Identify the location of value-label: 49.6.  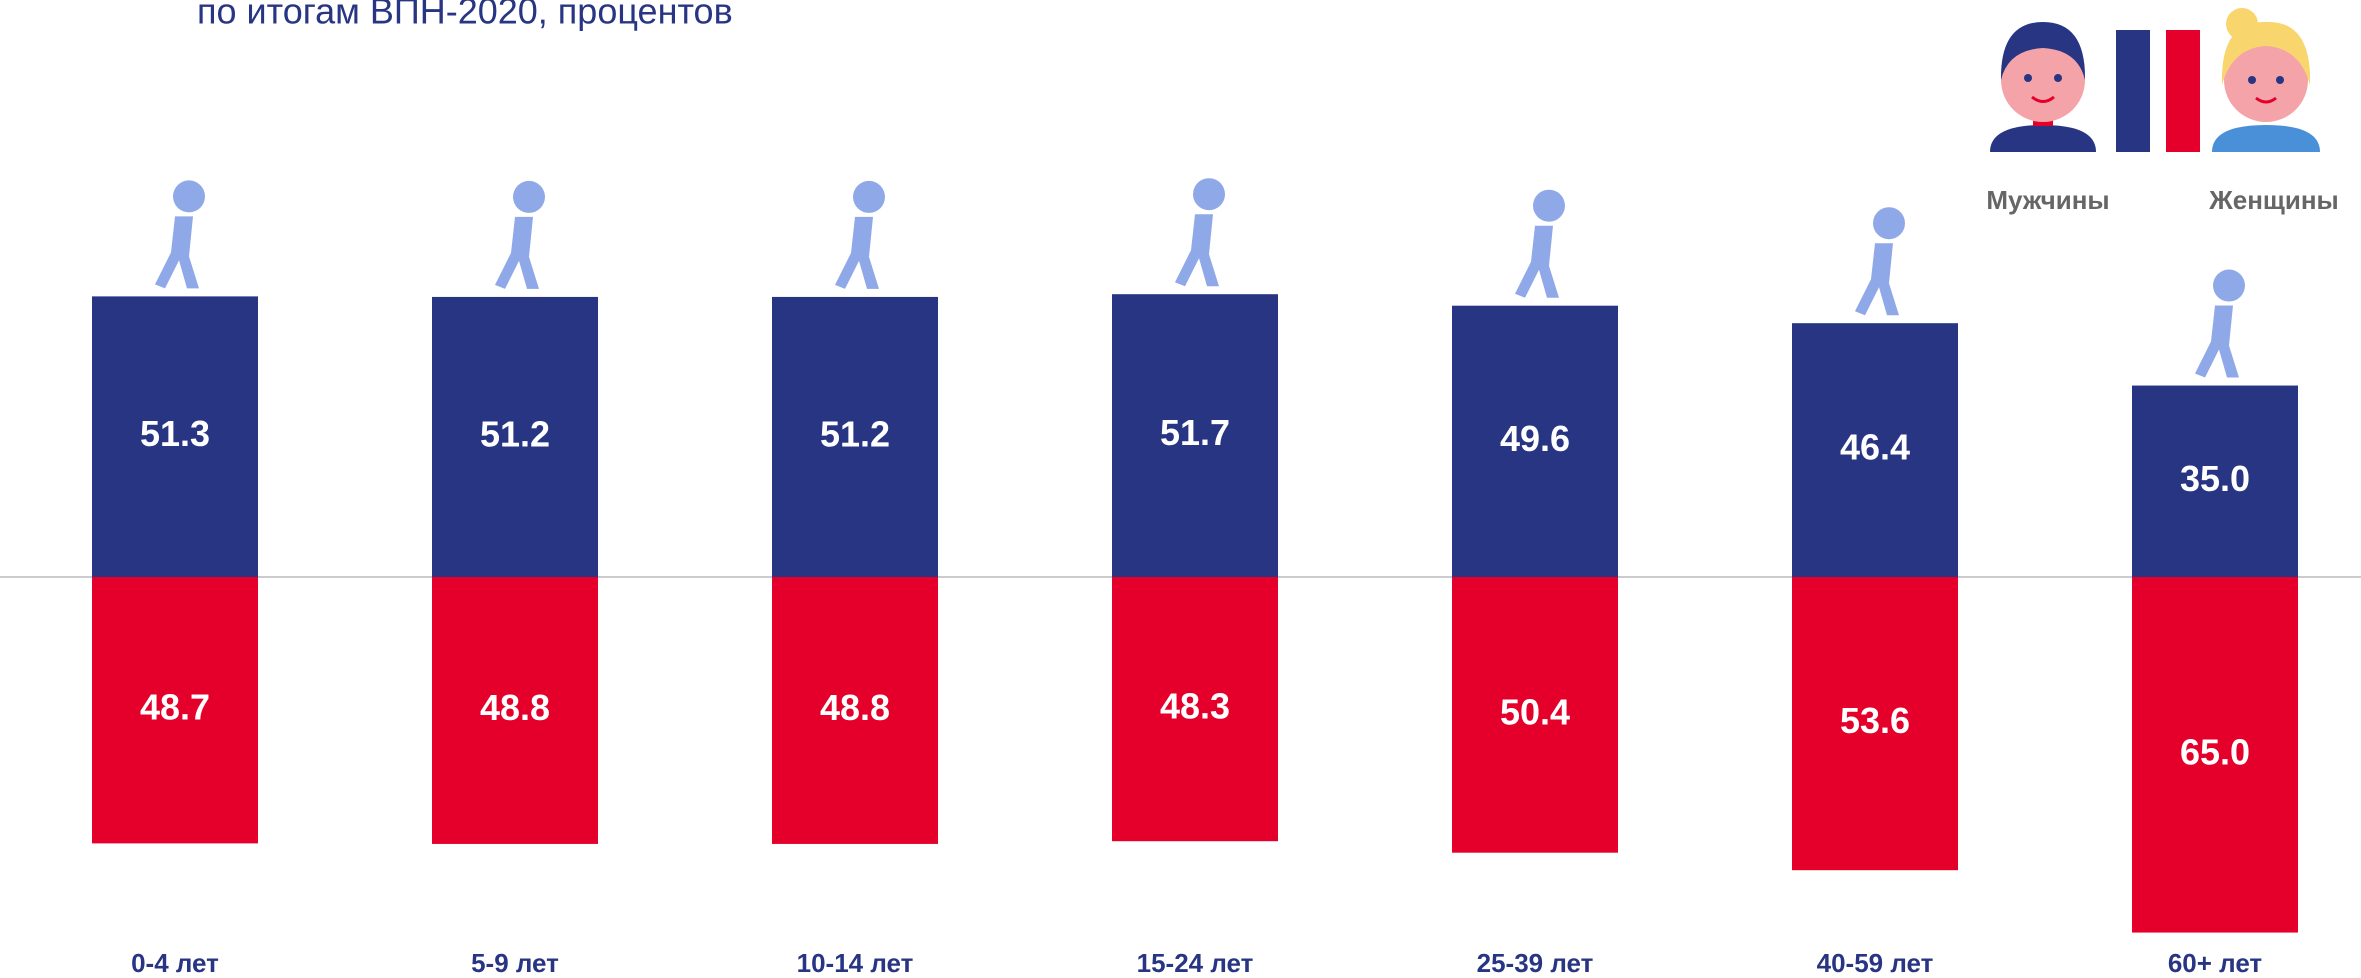
(1535, 438).